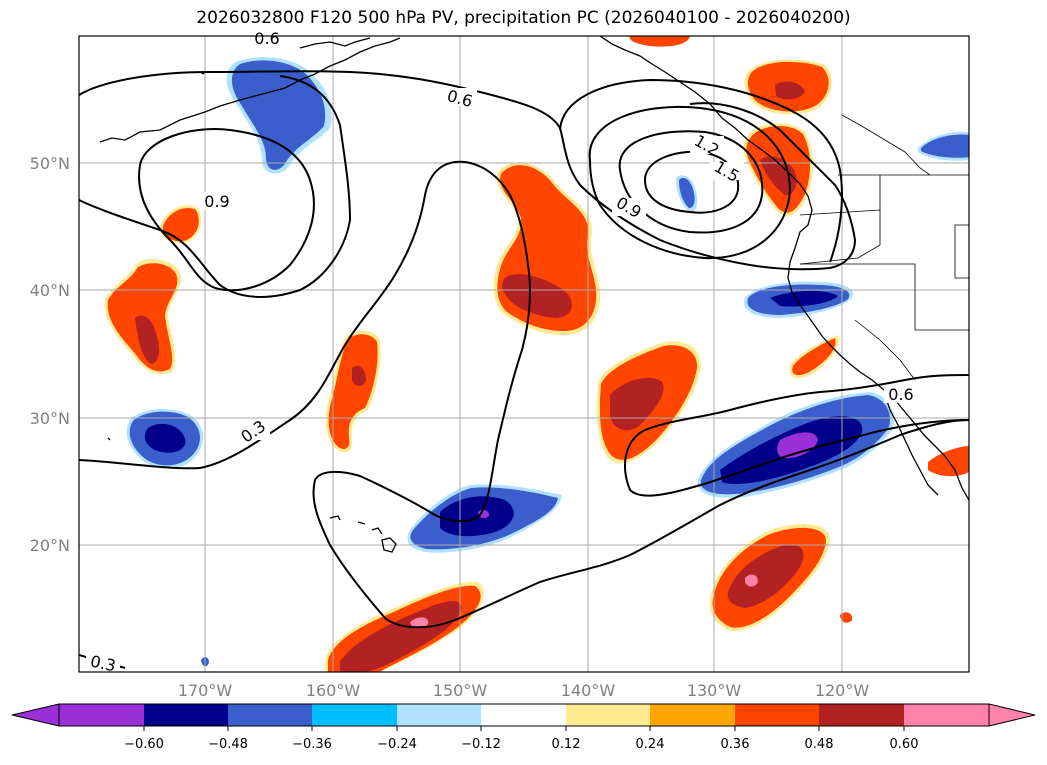  I want to click on lat-label-20: 20°N, so click(50, 545).